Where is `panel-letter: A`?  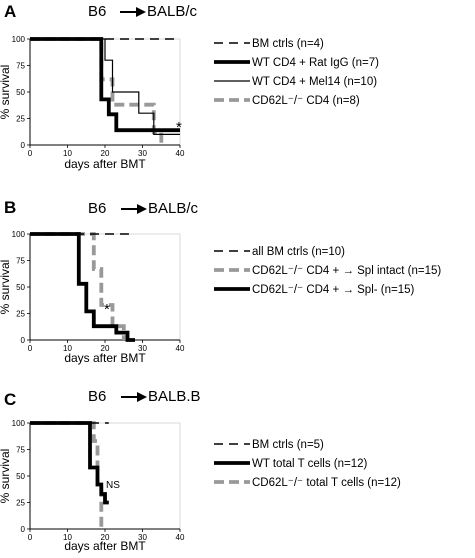
panel-letter: A is located at coordinates (10, 11).